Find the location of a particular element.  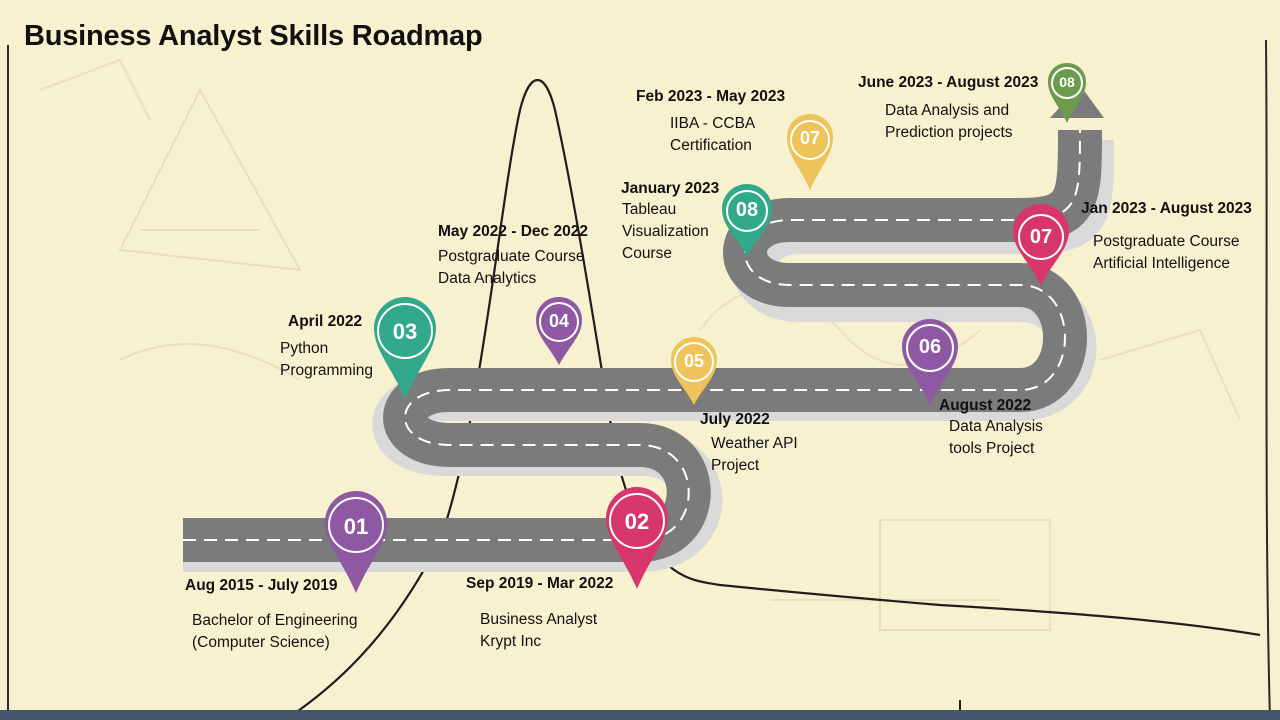

milestone-06-desc-line-1: Data Analysis is located at coordinates (996, 426).